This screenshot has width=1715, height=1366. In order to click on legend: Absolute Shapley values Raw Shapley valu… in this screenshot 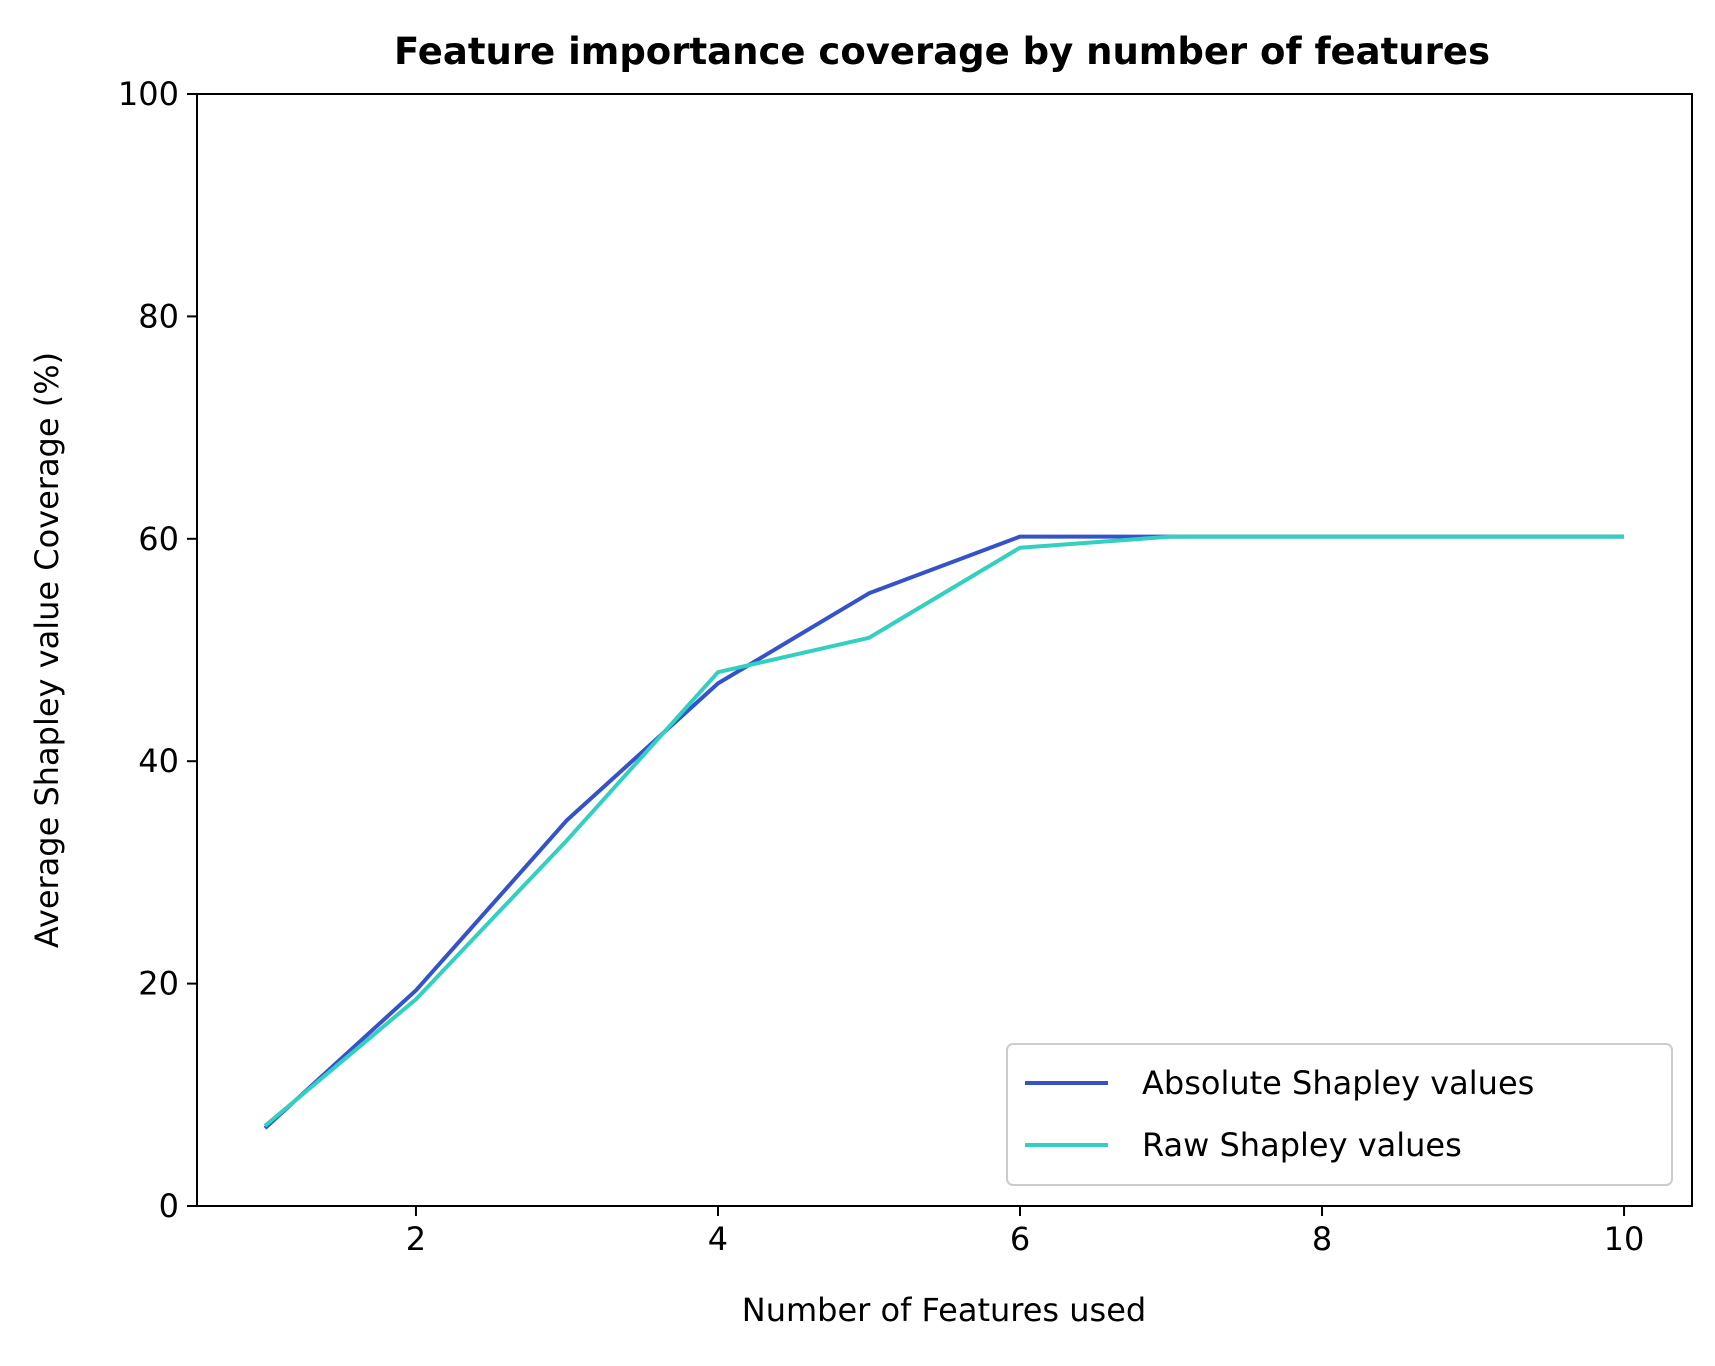, I will do `click(1339, 1114)`.